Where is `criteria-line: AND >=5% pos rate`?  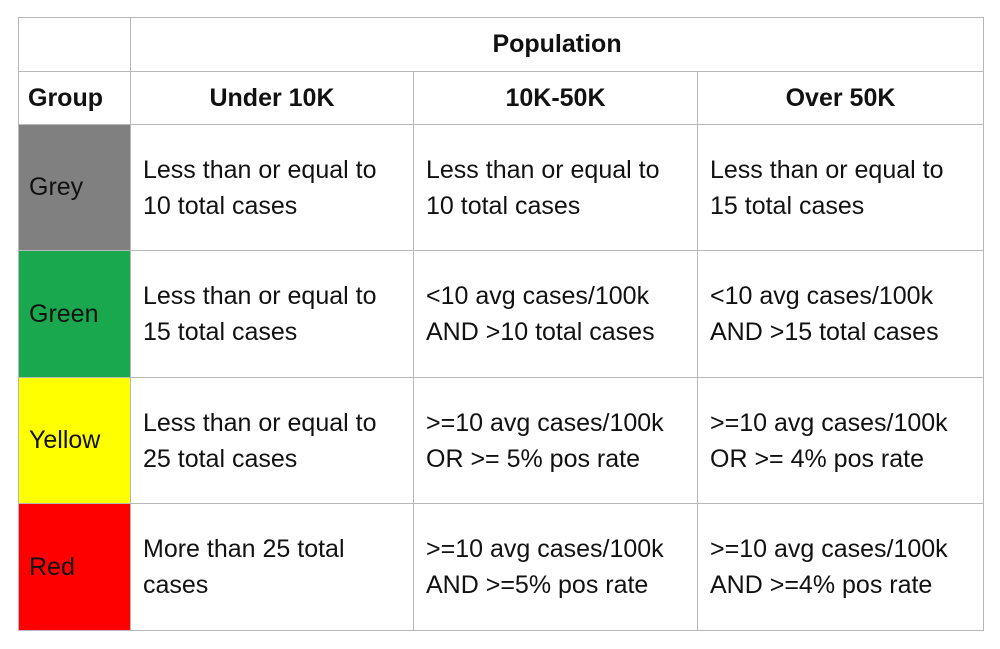
criteria-line: AND >=5% pos rate is located at coordinates (537, 585).